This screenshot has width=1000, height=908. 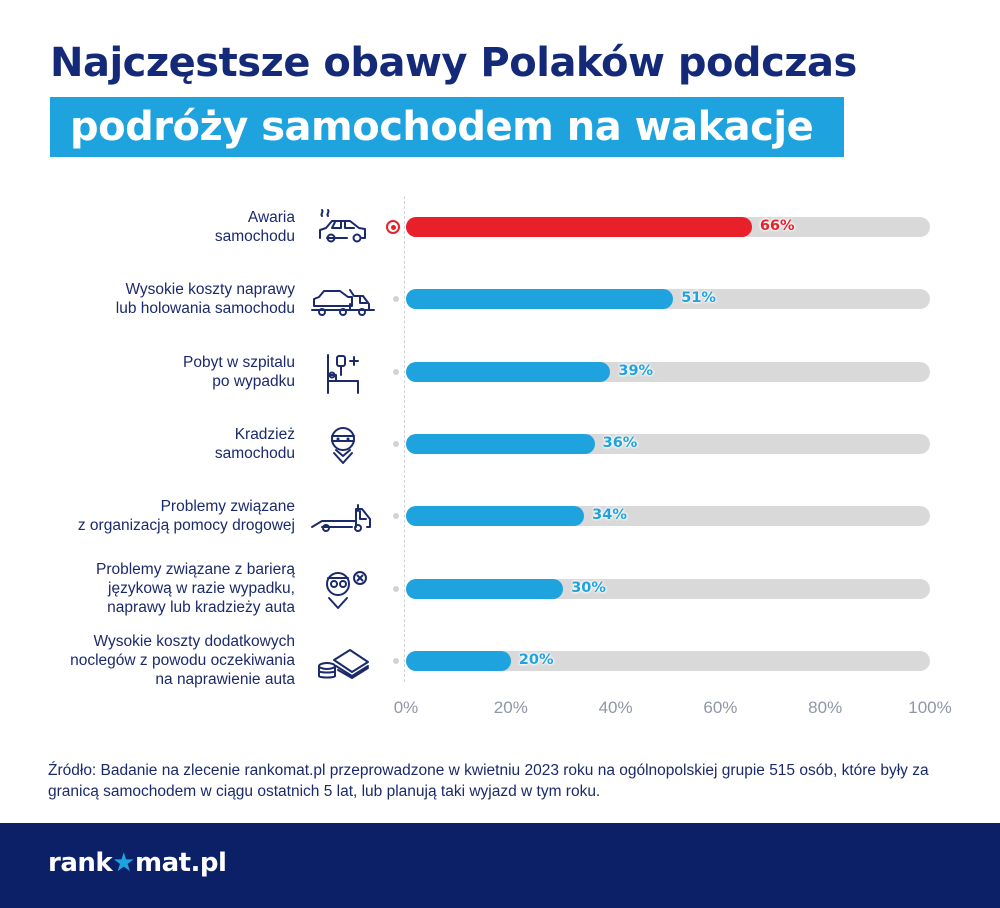 What do you see at coordinates (343, 444) in the screenshot?
I see `thief-icon` at bounding box center [343, 444].